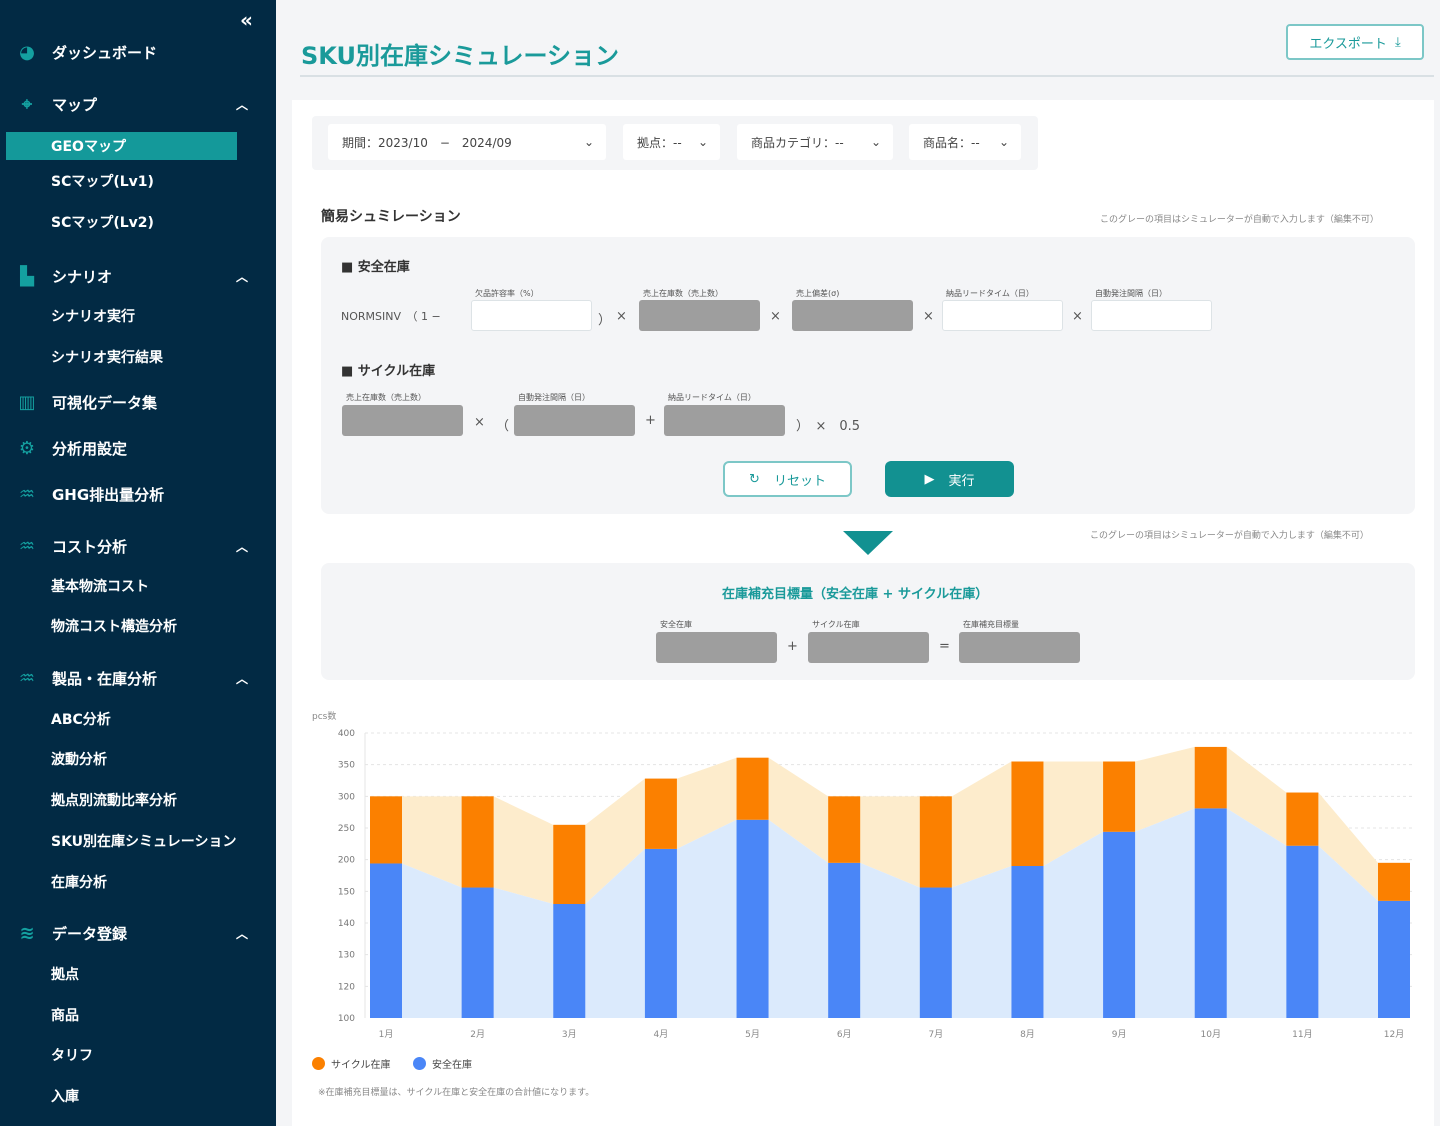 This screenshot has height=1126, width=1440. Describe the element at coordinates (855, 594) in the screenshot. I see `result-title: 在庫補充目標量（安全在庫 + サイクル在庫）` at that location.